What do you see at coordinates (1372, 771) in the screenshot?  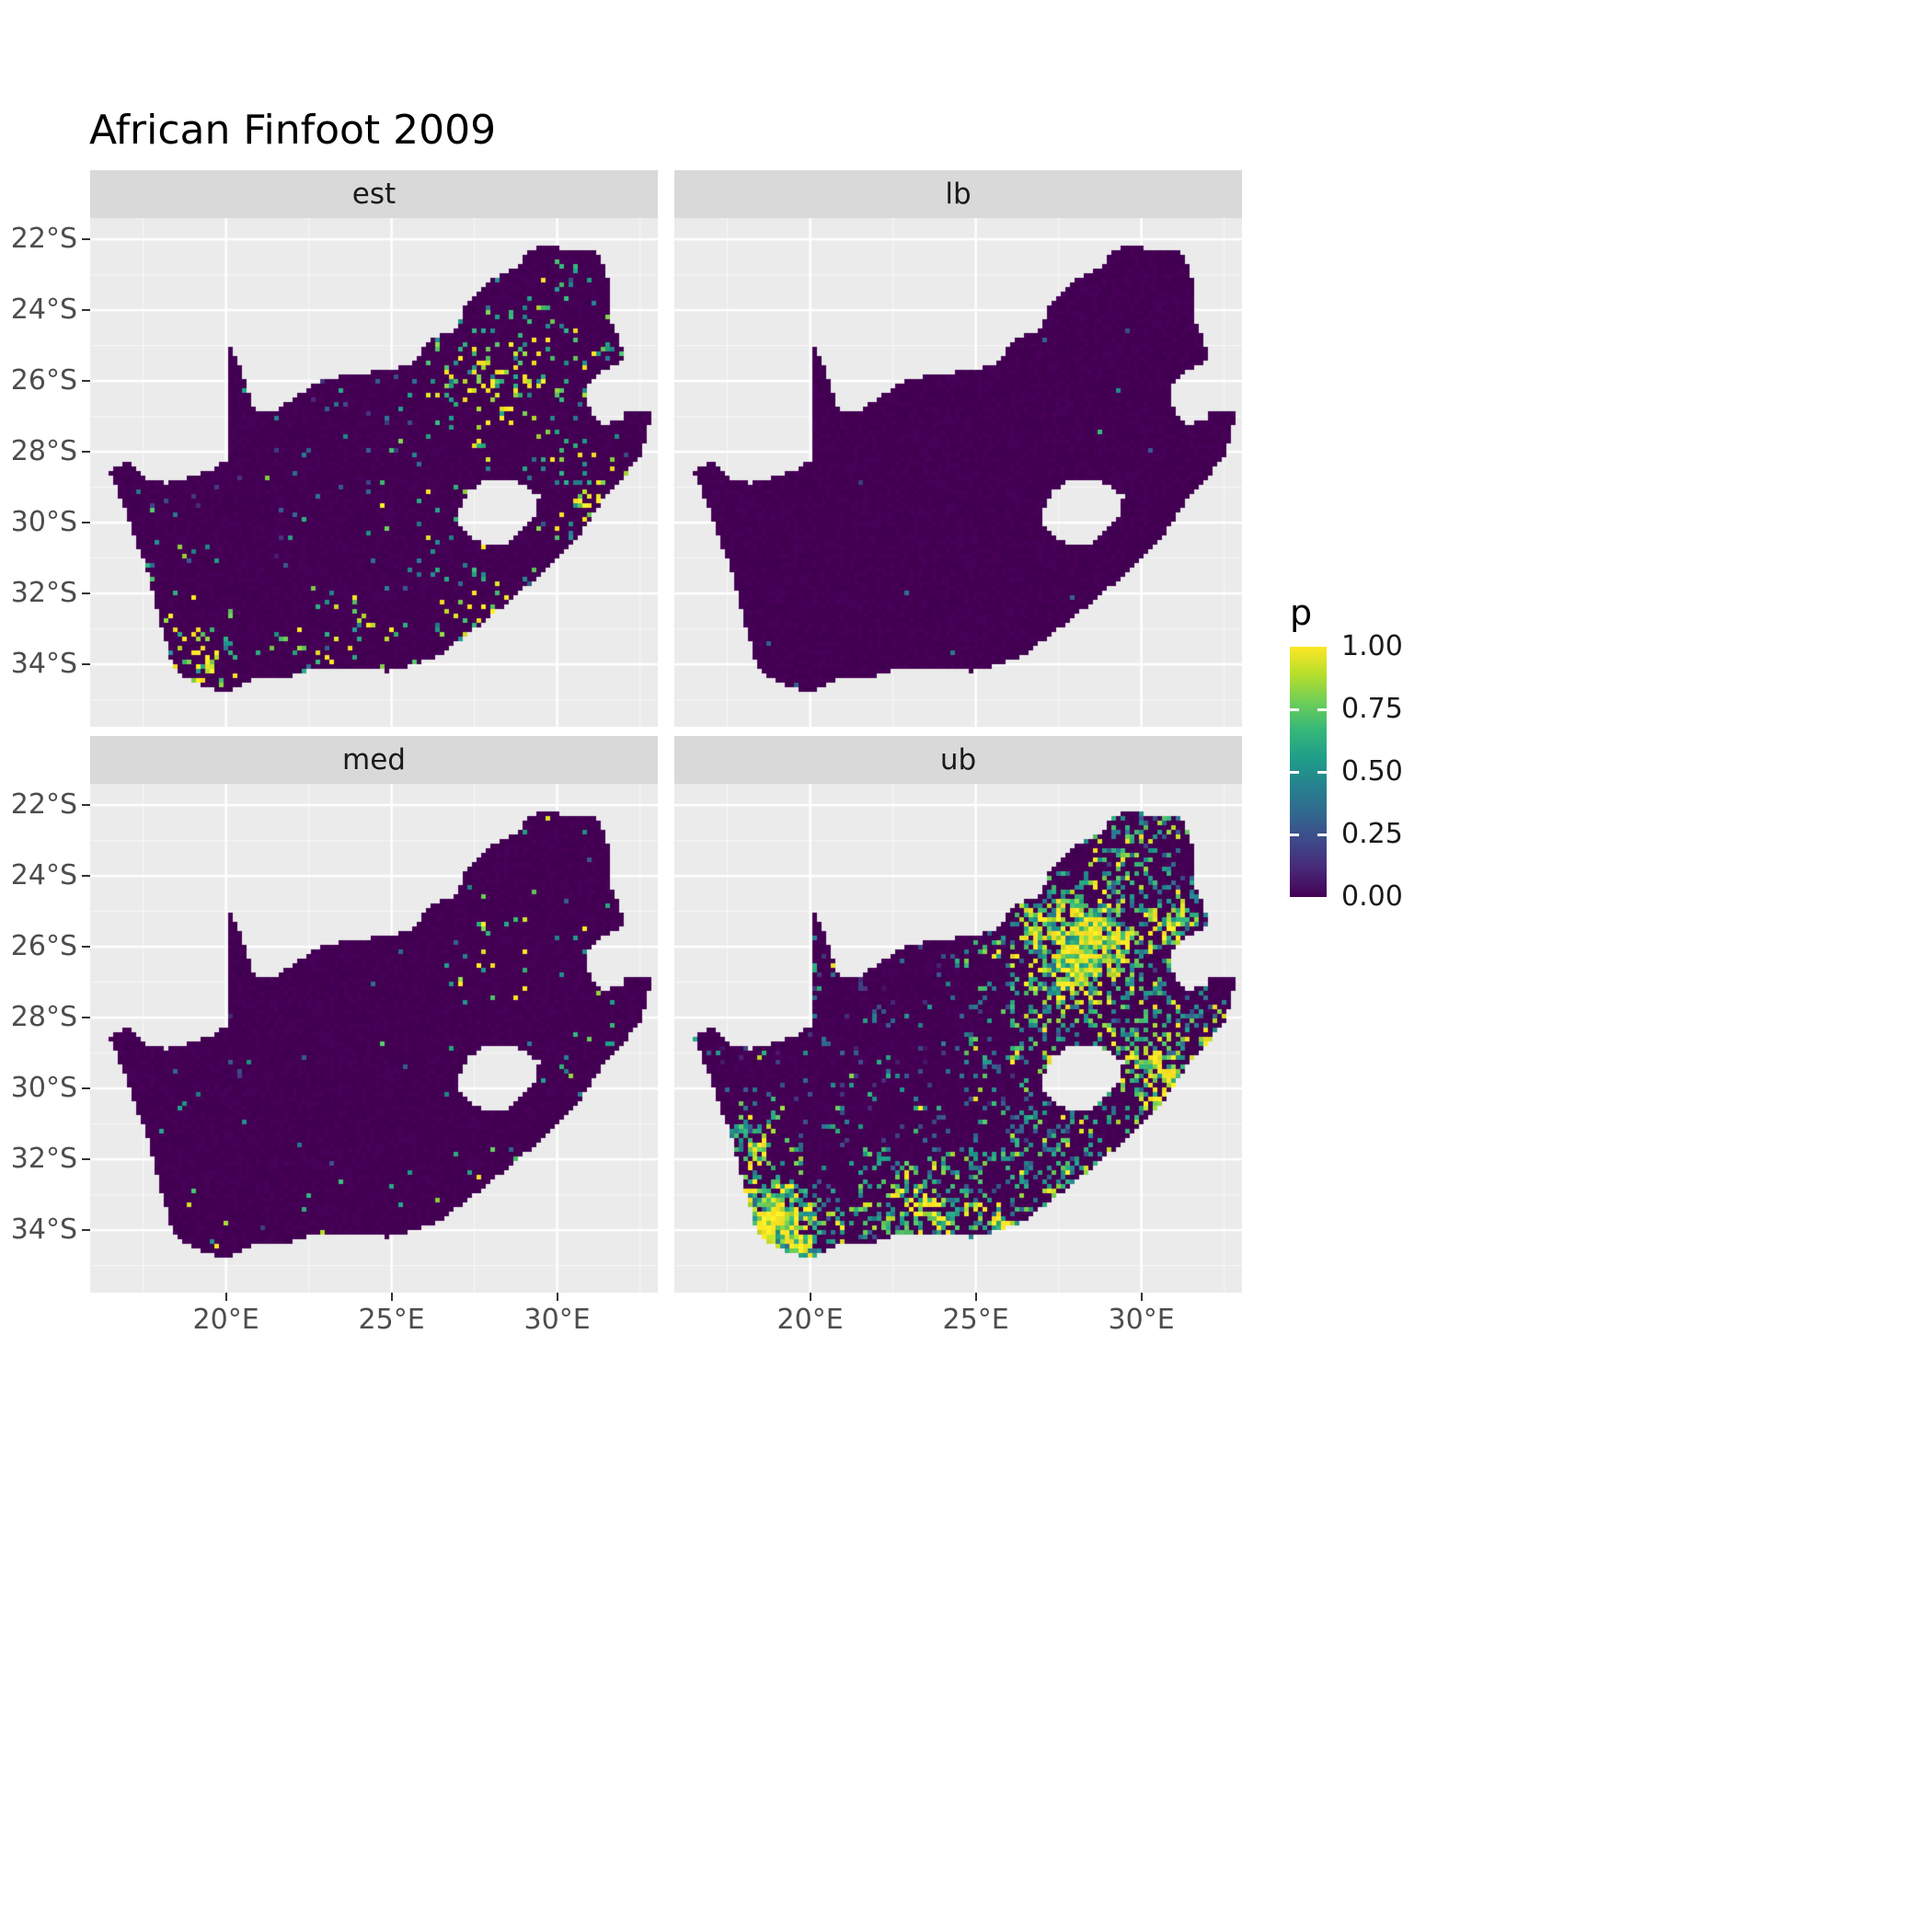 I see `legend-tick-label: 0.50` at bounding box center [1372, 771].